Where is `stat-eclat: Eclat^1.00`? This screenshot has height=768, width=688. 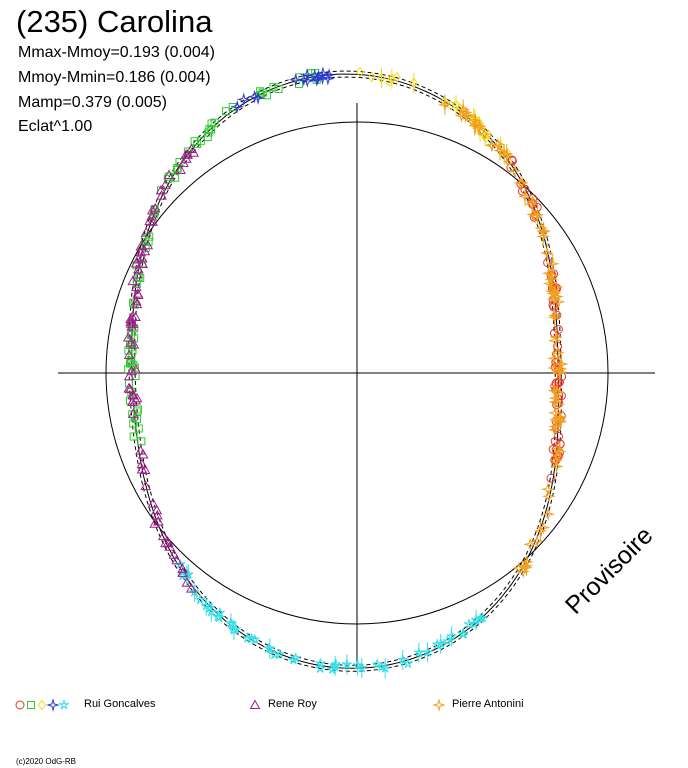 stat-eclat: Eclat^1.00 is located at coordinates (55, 126).